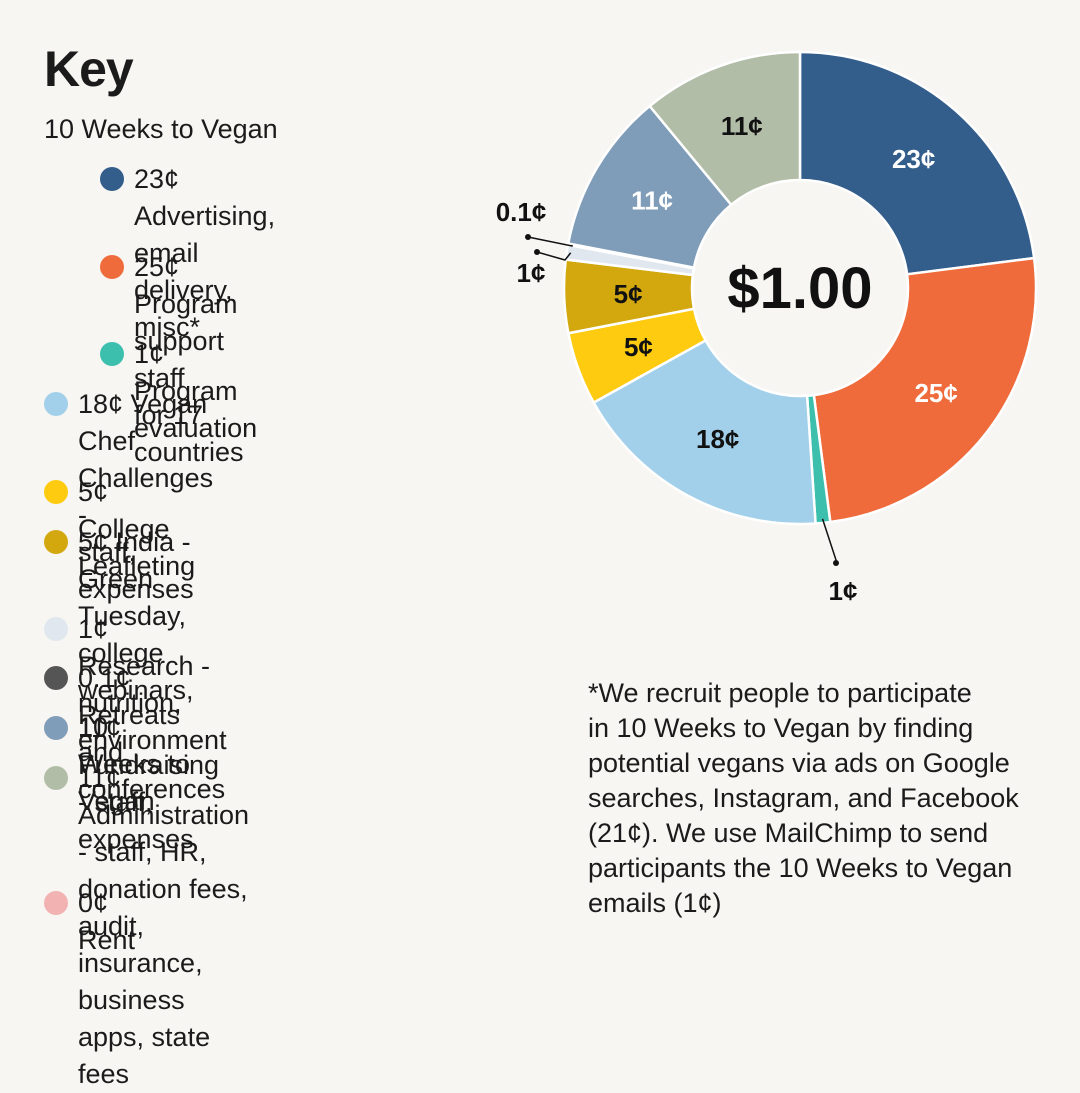  Describe the element at coordinates (935, 393) in the screenshot. I see `slice-label: 25¢` at that location.